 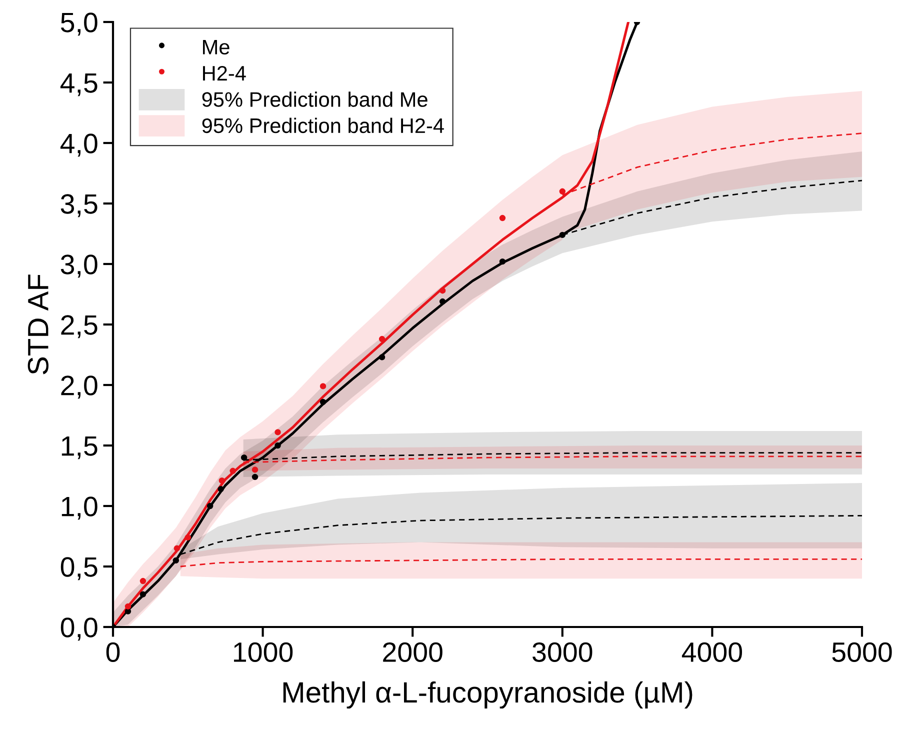 What do you see at coordinates (79, 206) in the screenshot?
I see `y-tick-label: 3,5` at bounding box center [79, 206].